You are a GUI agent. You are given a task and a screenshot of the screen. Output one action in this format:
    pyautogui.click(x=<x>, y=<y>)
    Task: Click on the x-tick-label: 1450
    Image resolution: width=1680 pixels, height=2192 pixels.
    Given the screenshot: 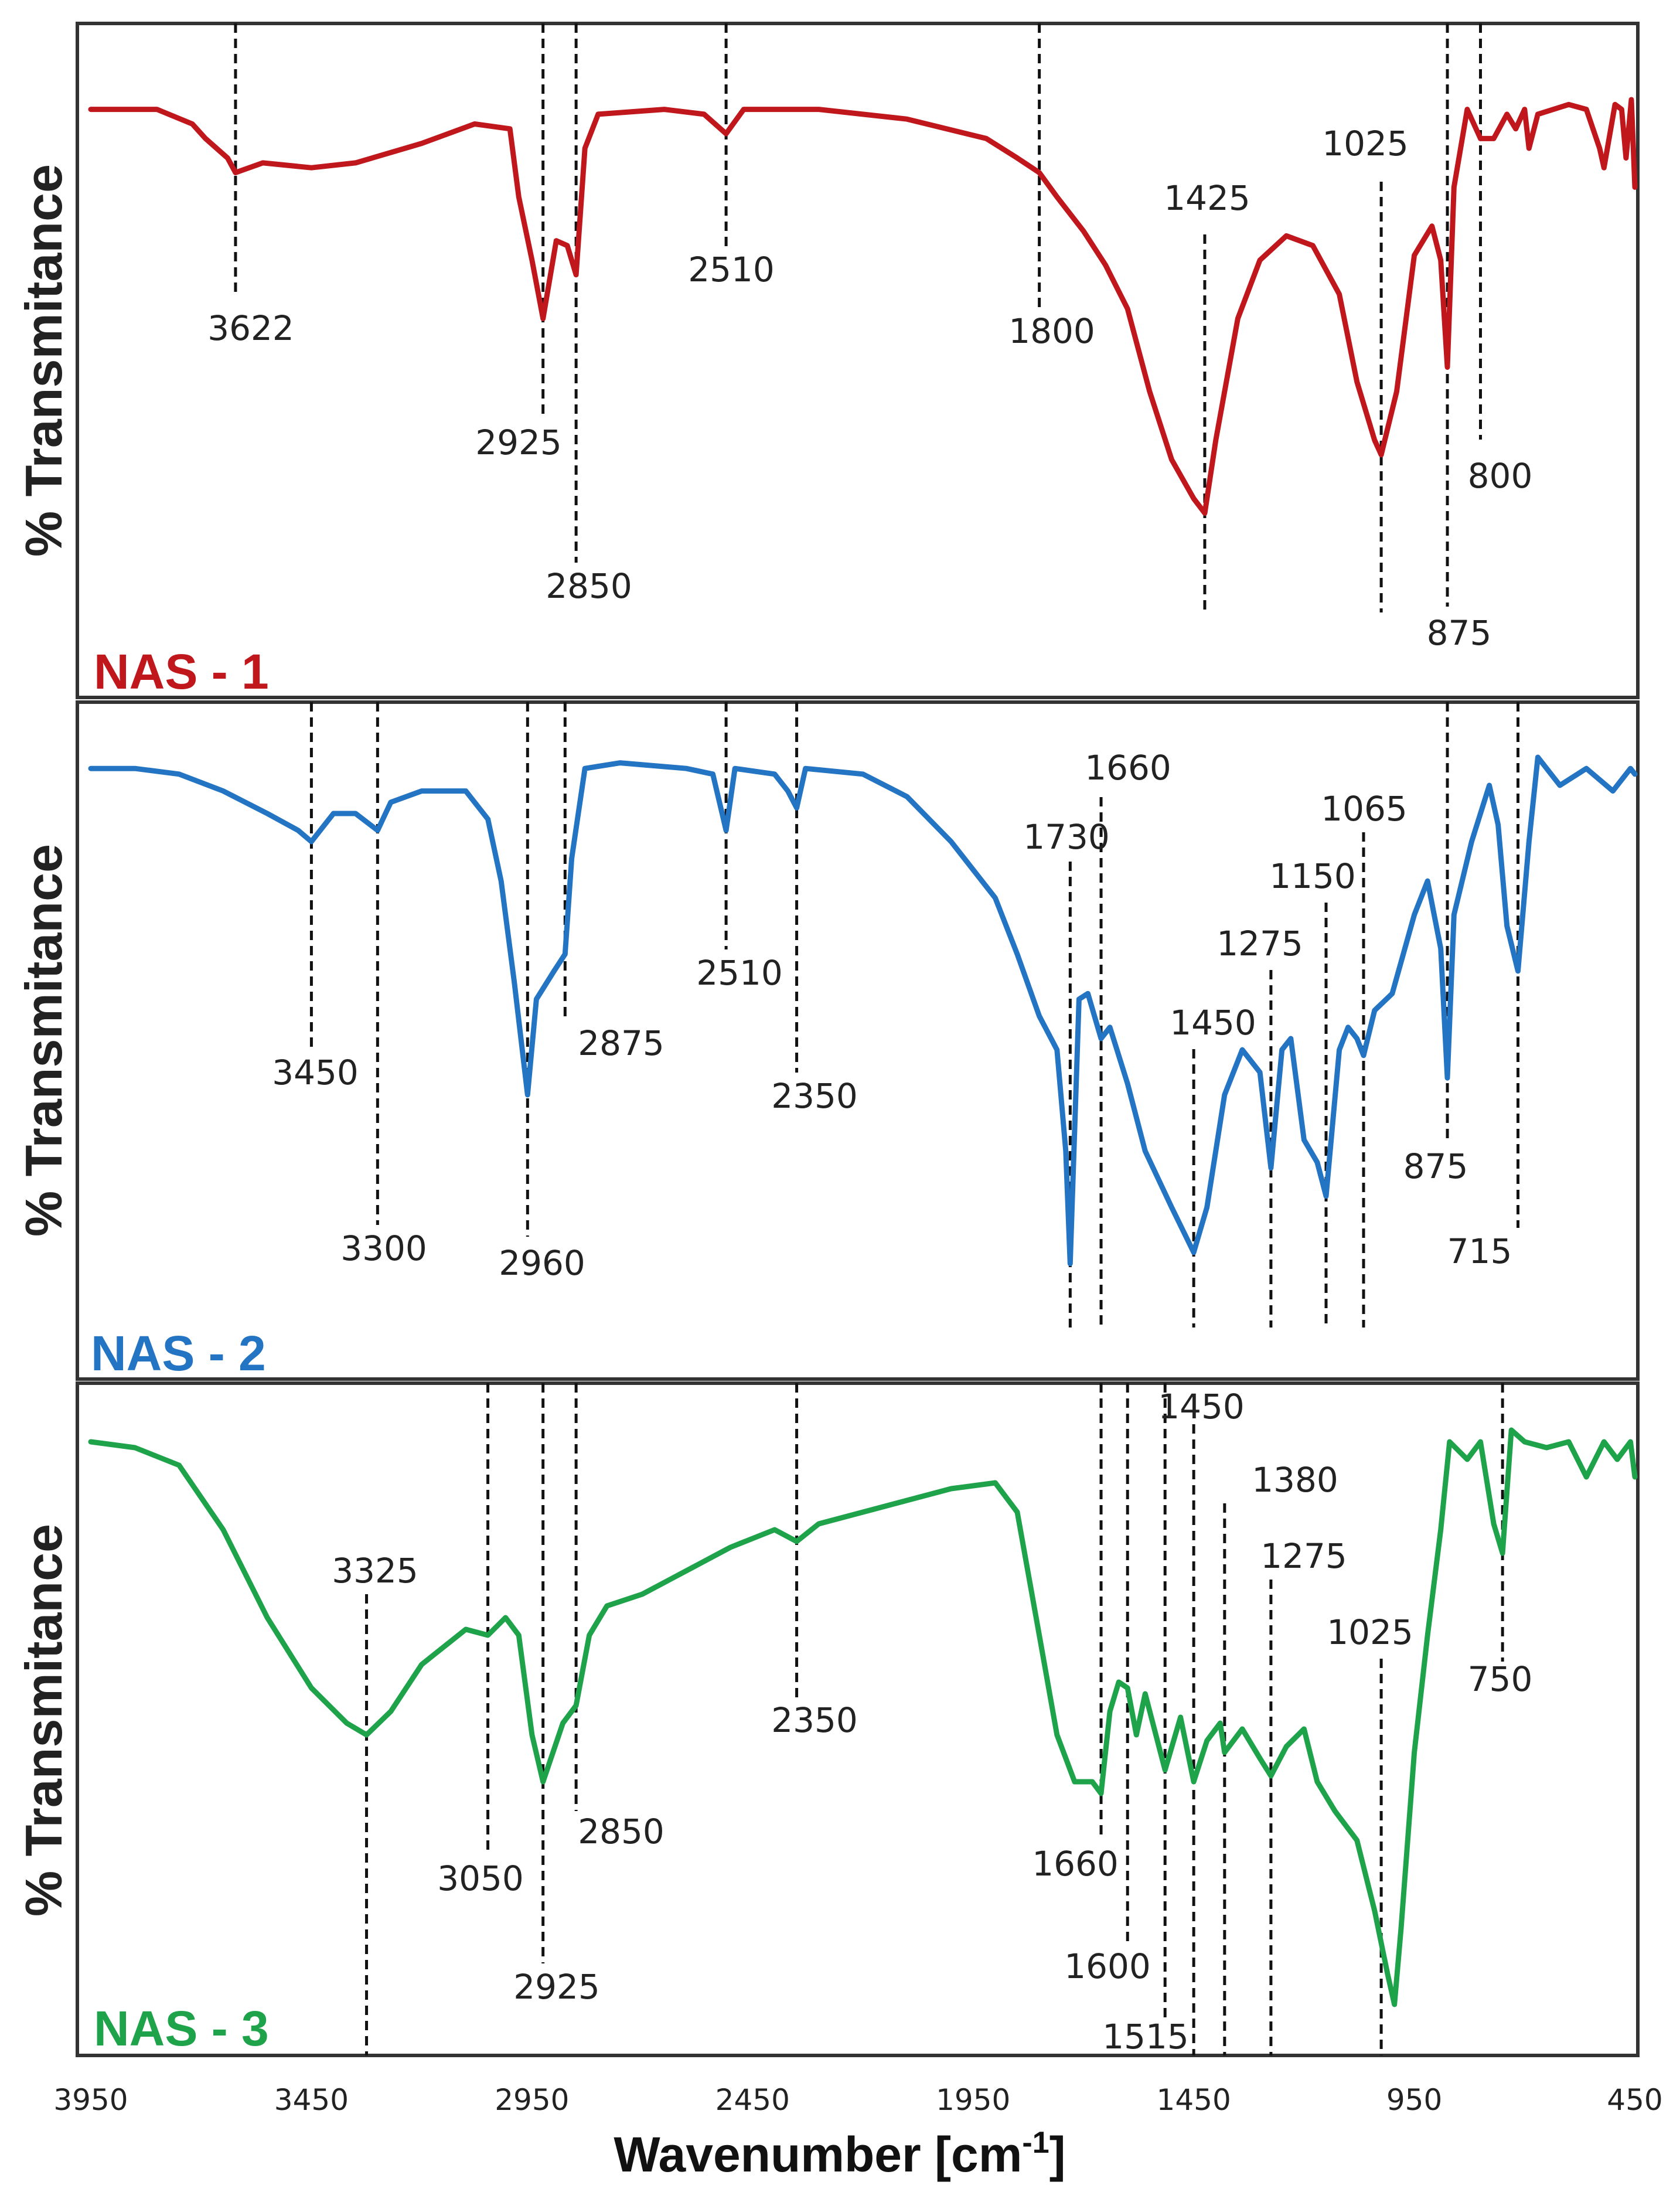 What is the action you would take?
    pyautogui.click(x=1194, y=2100)
    